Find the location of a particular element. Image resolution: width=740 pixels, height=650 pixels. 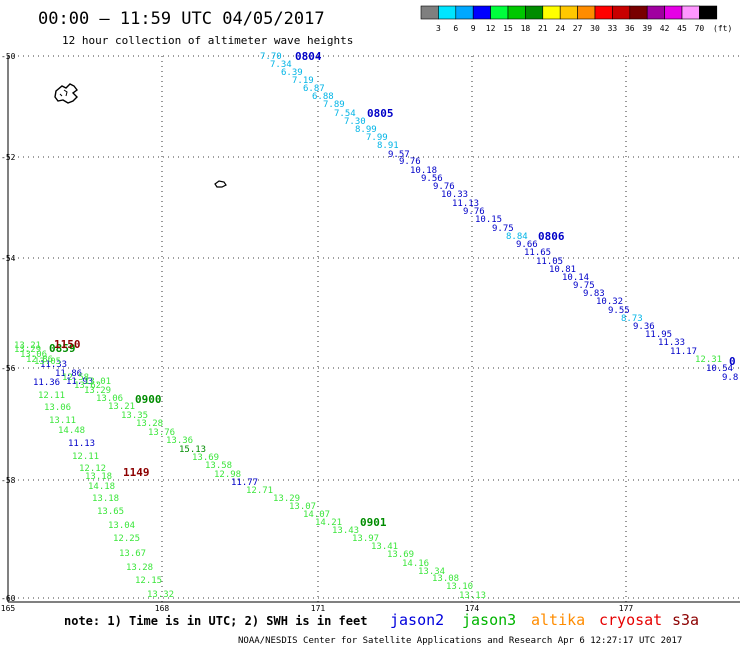

wave-height-value: 10.54 is located at coordinates (719, 369).